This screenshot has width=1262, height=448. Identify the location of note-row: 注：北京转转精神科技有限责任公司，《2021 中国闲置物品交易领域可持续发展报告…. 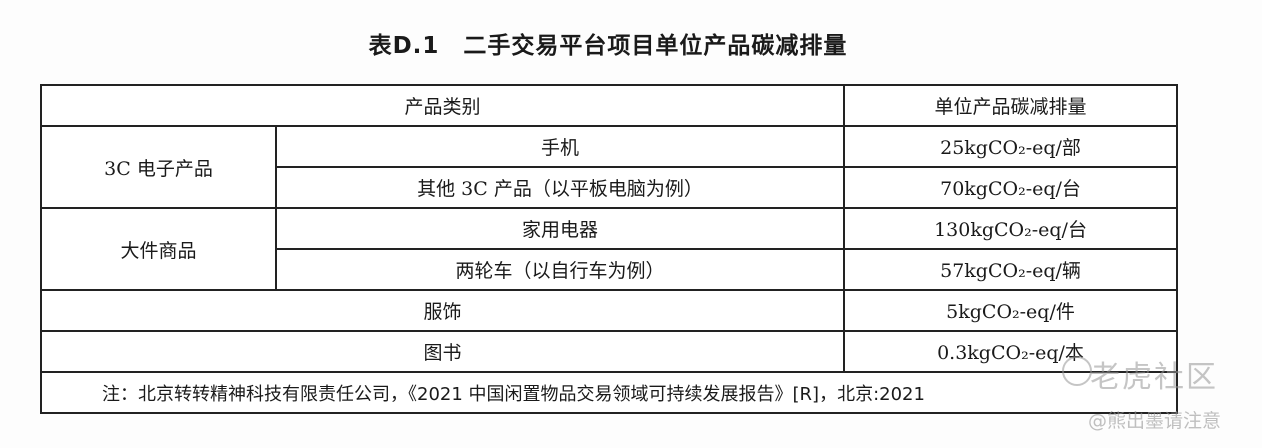
(609, 392).